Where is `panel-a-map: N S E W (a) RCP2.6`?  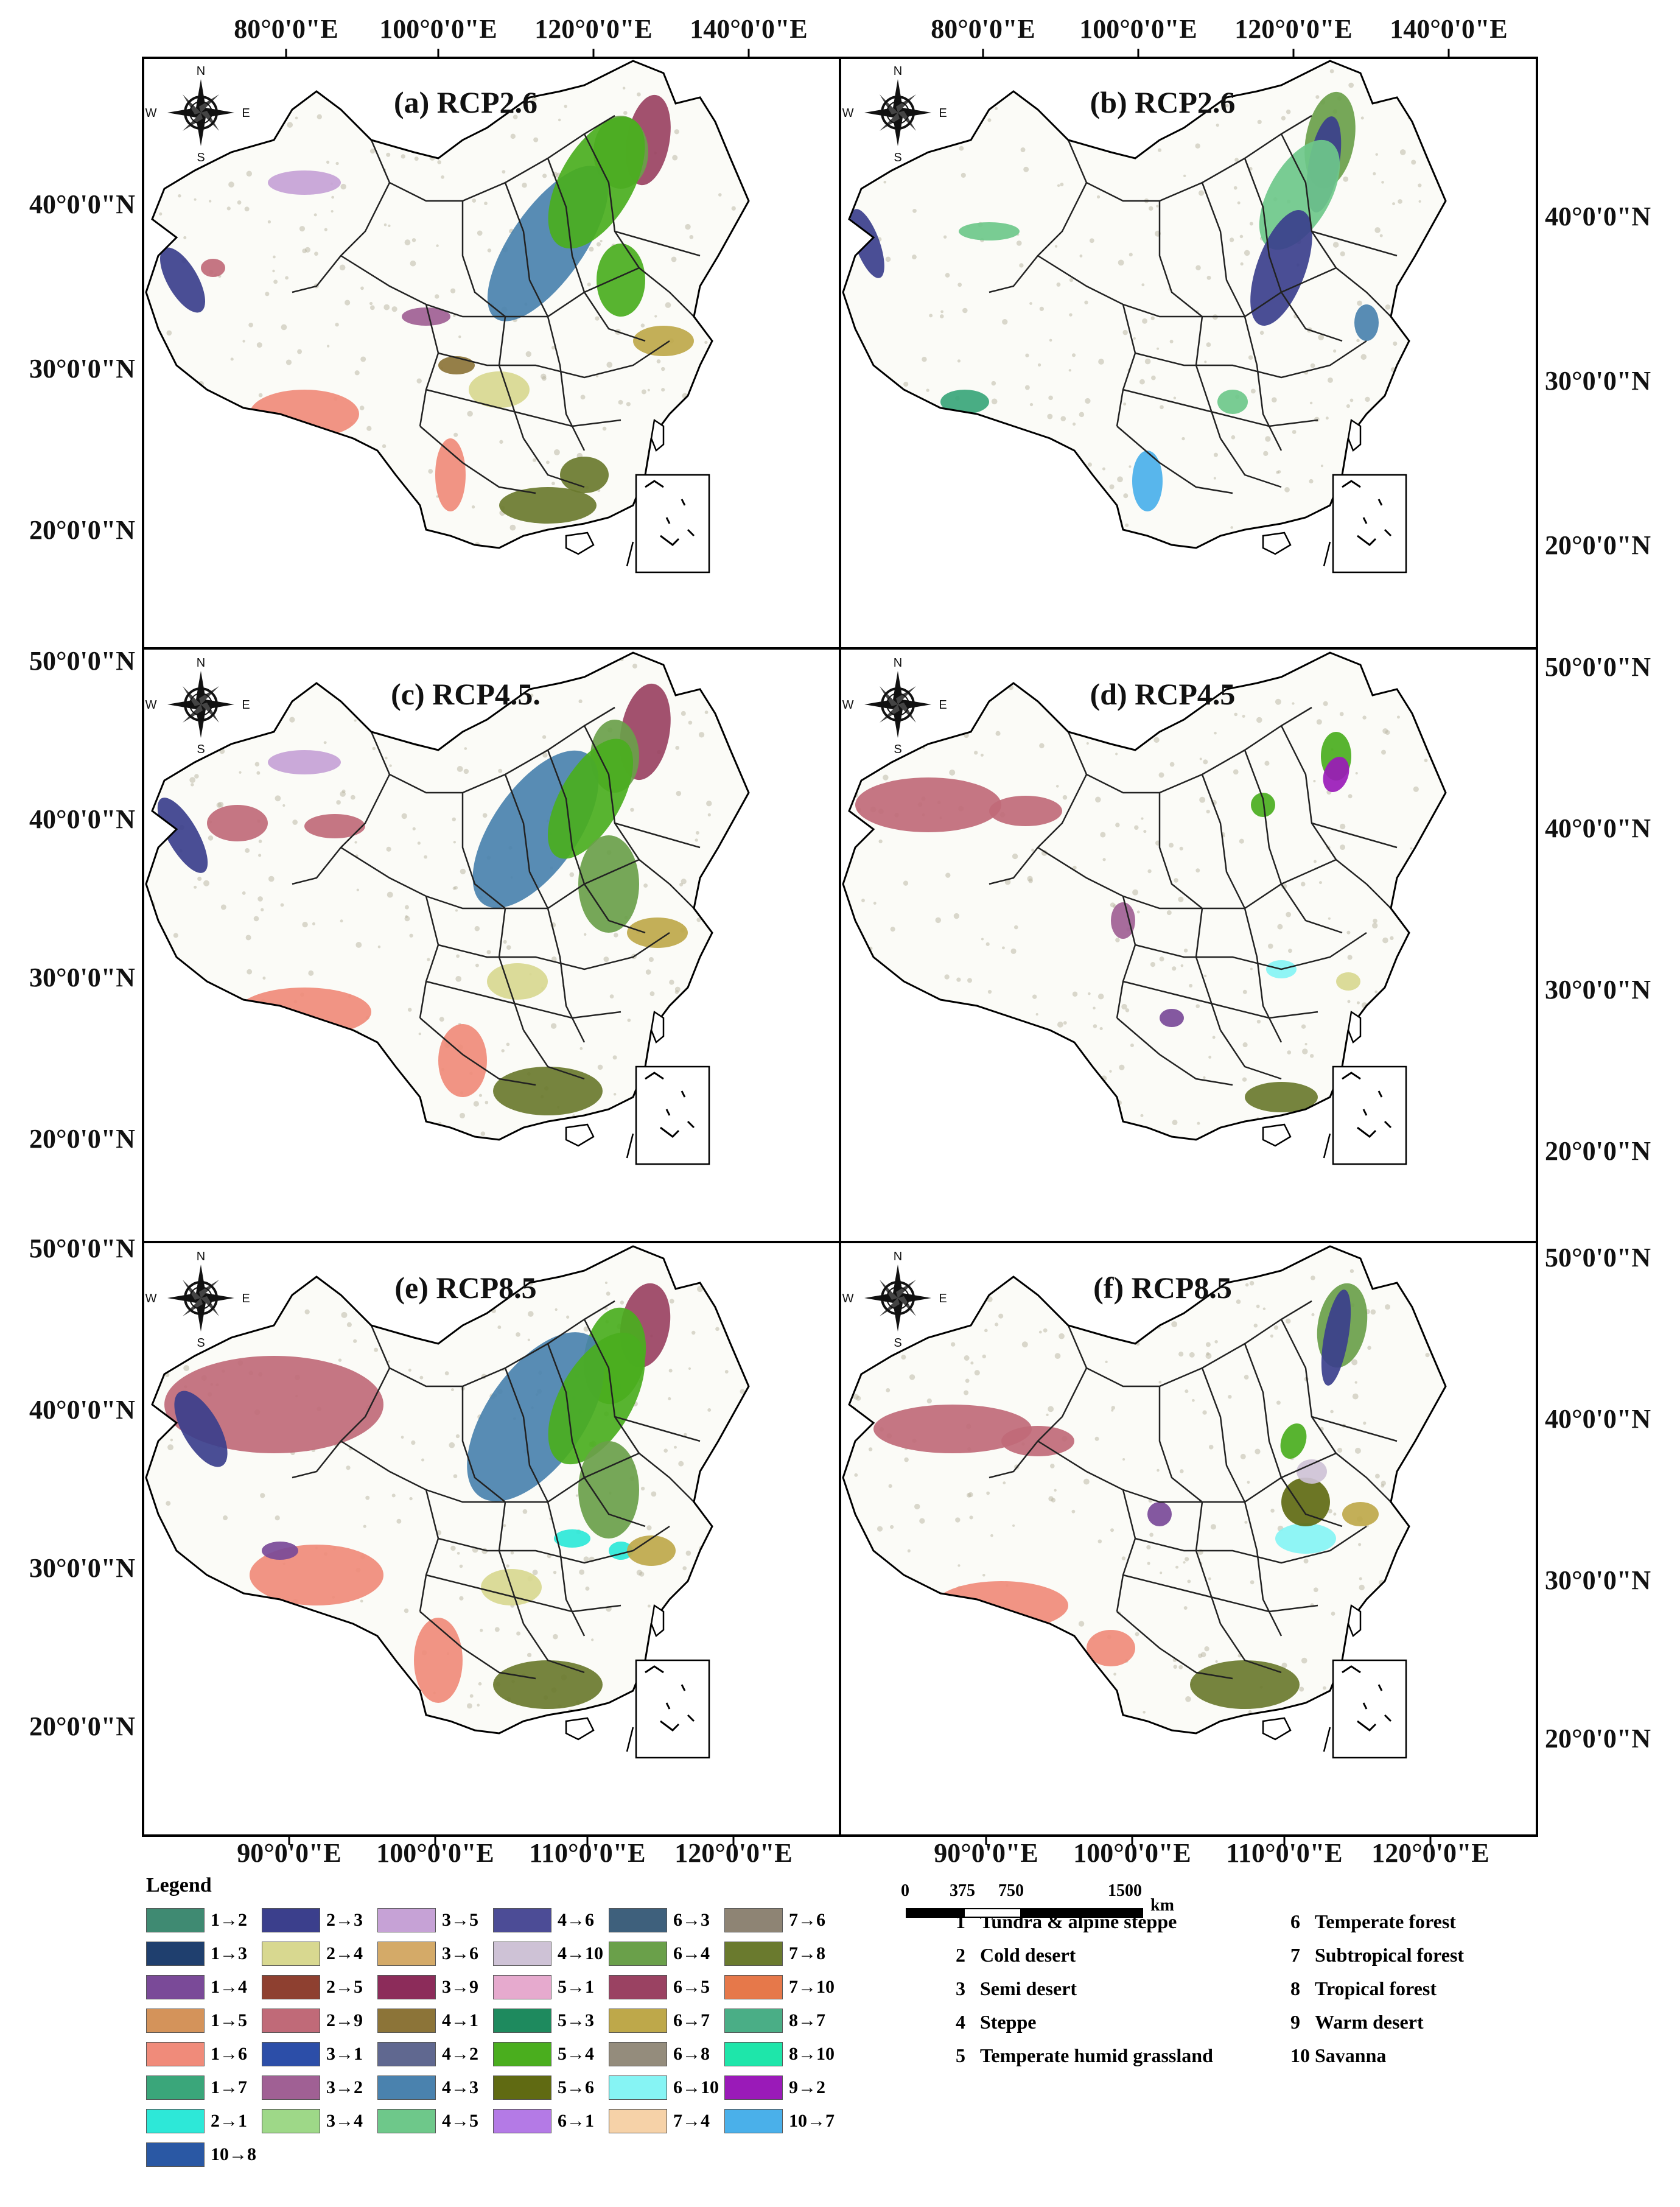
panel-a-map: N S E W (a) RCP2.6 is located at coordinates (448, 317).